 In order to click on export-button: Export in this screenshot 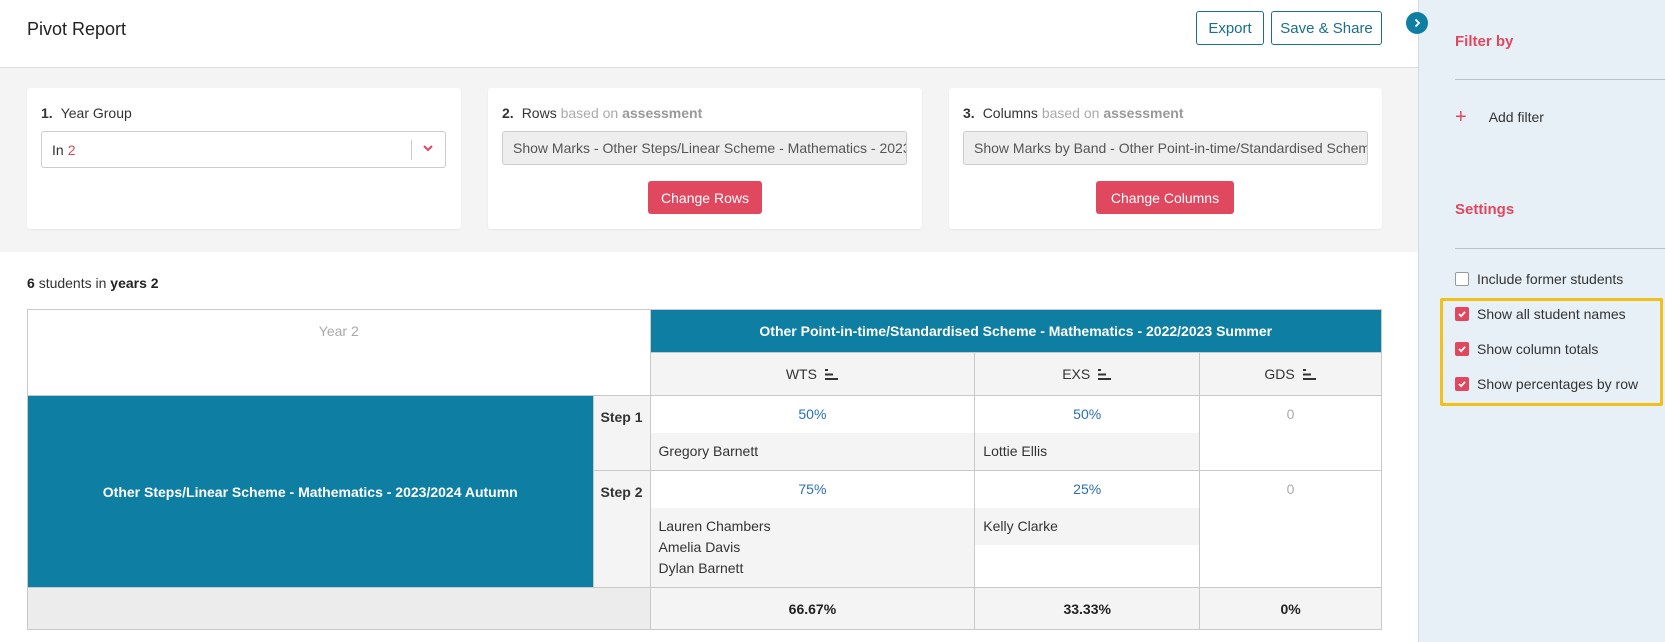, I will do `click(1230, 28)`.